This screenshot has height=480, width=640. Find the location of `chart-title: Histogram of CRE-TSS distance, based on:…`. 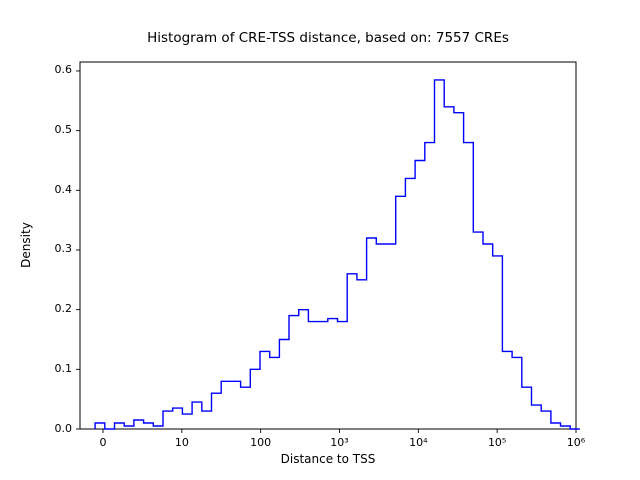

chart-title: Histogram of CRE-TSS distance, based on:… is located at coordinates (328, 38).